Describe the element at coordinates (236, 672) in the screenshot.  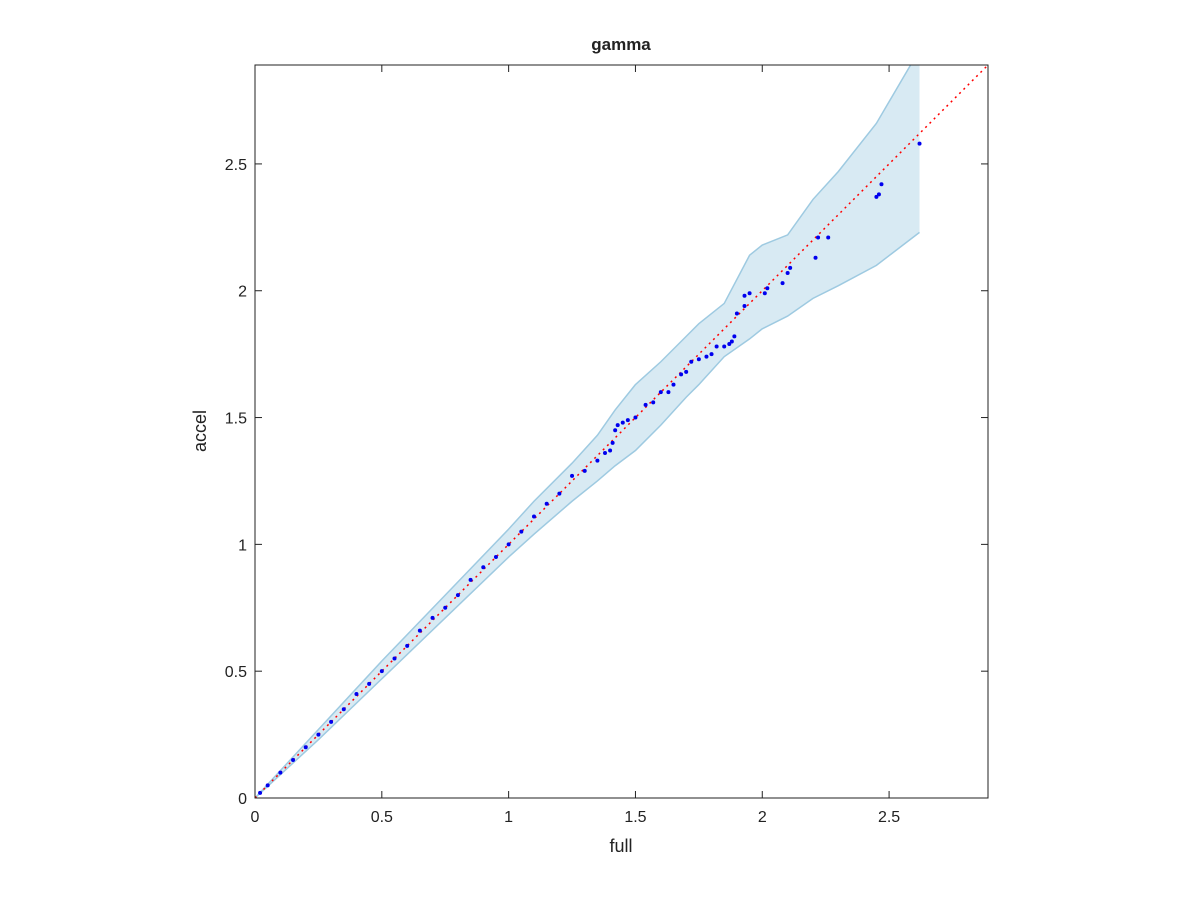
I see `y-tick-label: 0.5` at that location.